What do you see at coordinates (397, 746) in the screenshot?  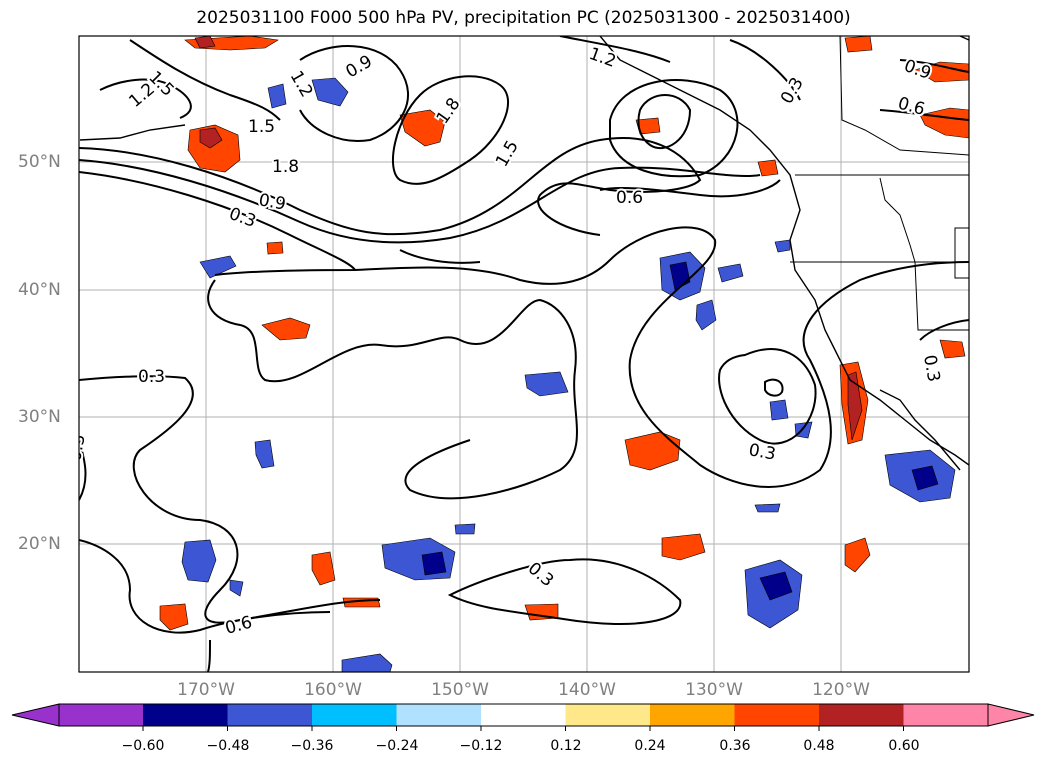 I see `colorbar-tick: −0.24` at bounding box center [397, 746].